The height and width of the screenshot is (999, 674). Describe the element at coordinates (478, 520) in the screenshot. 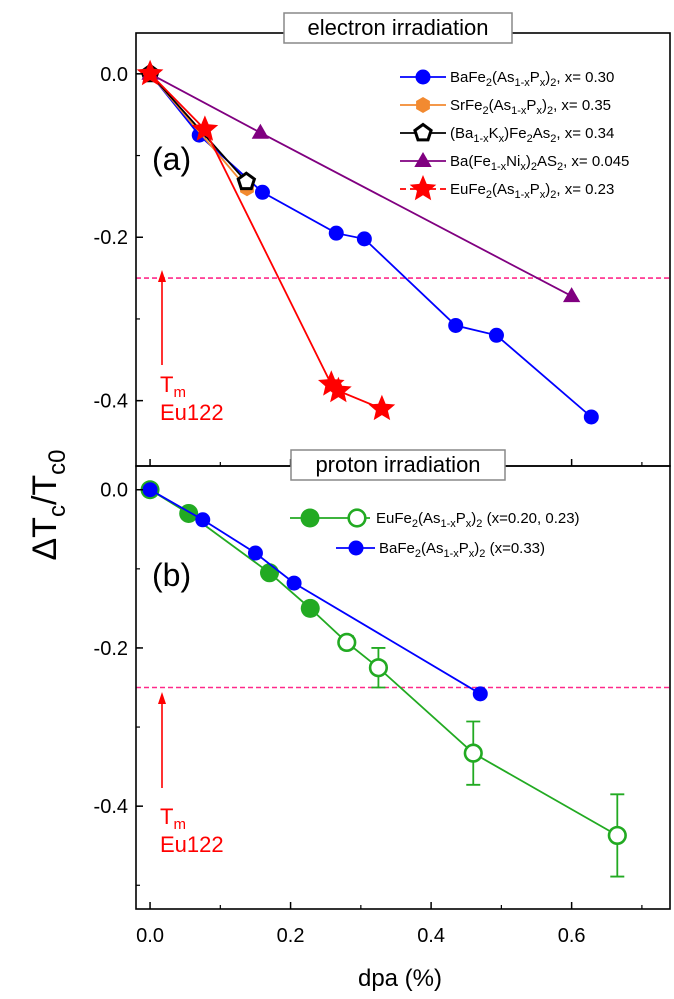

I see `legend-label-0: EuFe2(As1-xPx)2 (x=0.20, 0.23)` at that location.